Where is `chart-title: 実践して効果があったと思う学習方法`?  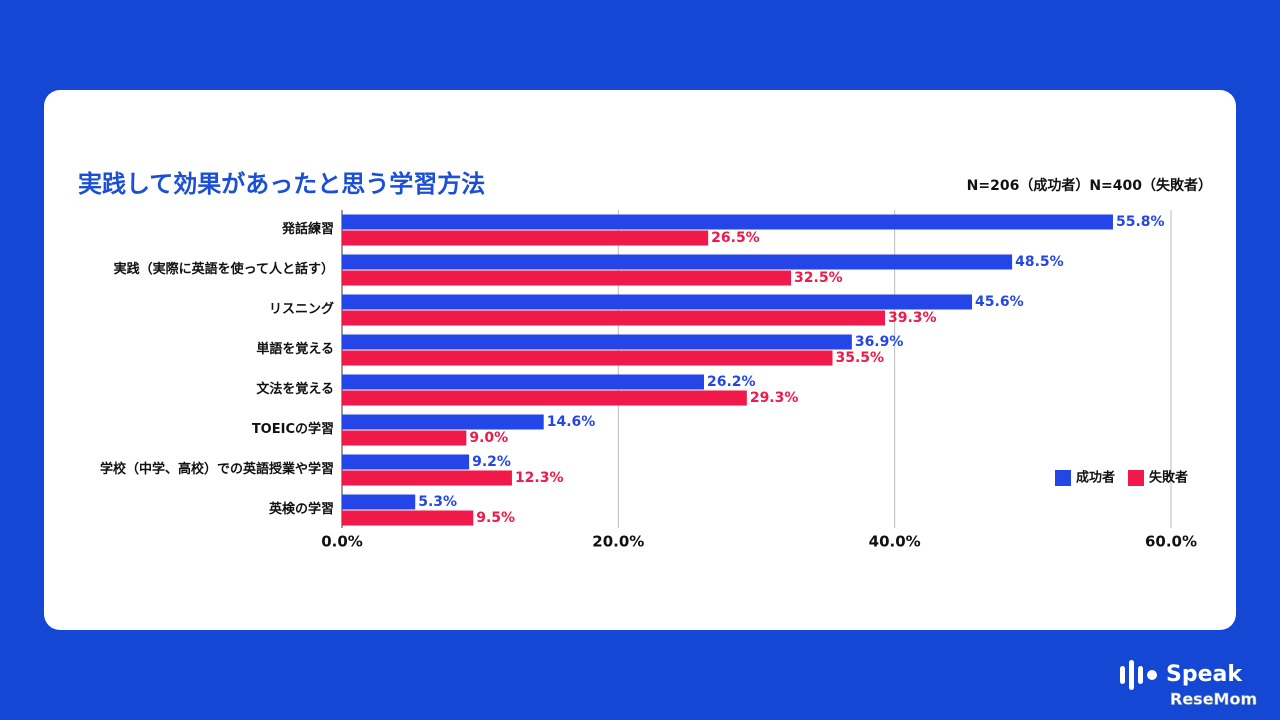 chart-title: 実践して効果があったと思う学習方法 is located at coordinates (281, 184).